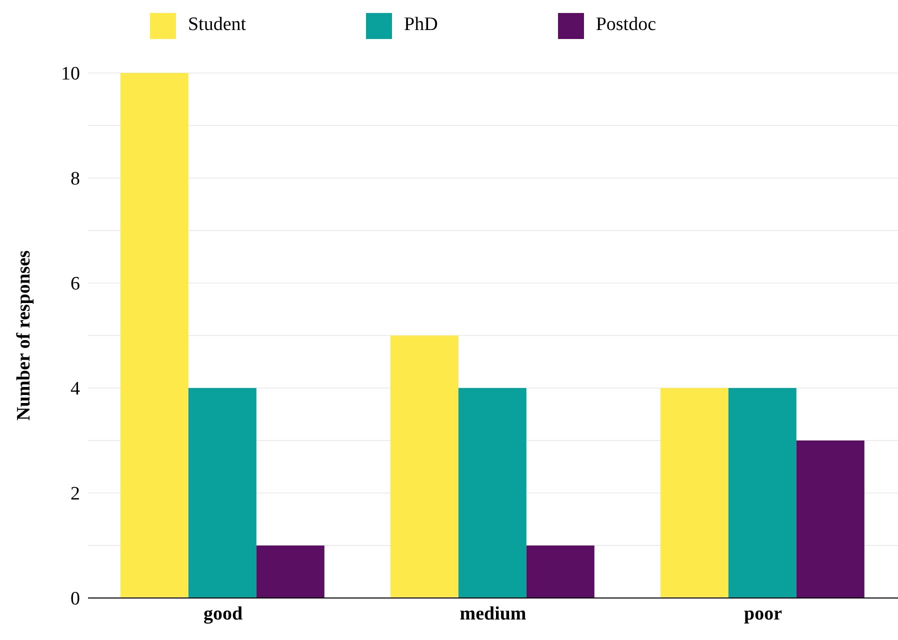 The height and width of the screenshot is (640, 898). What do you see at coordinates (70, 74) in the screenshot?
I see `y-tick-label: 10` at bounding box center [70, 74].